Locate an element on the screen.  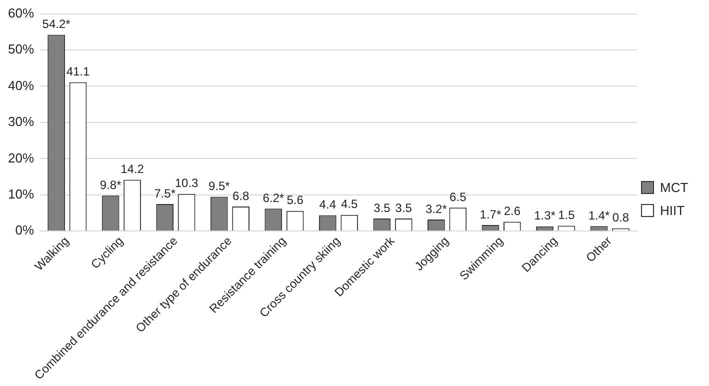
data-label: 9.8* is located at coordinates (111, 185).